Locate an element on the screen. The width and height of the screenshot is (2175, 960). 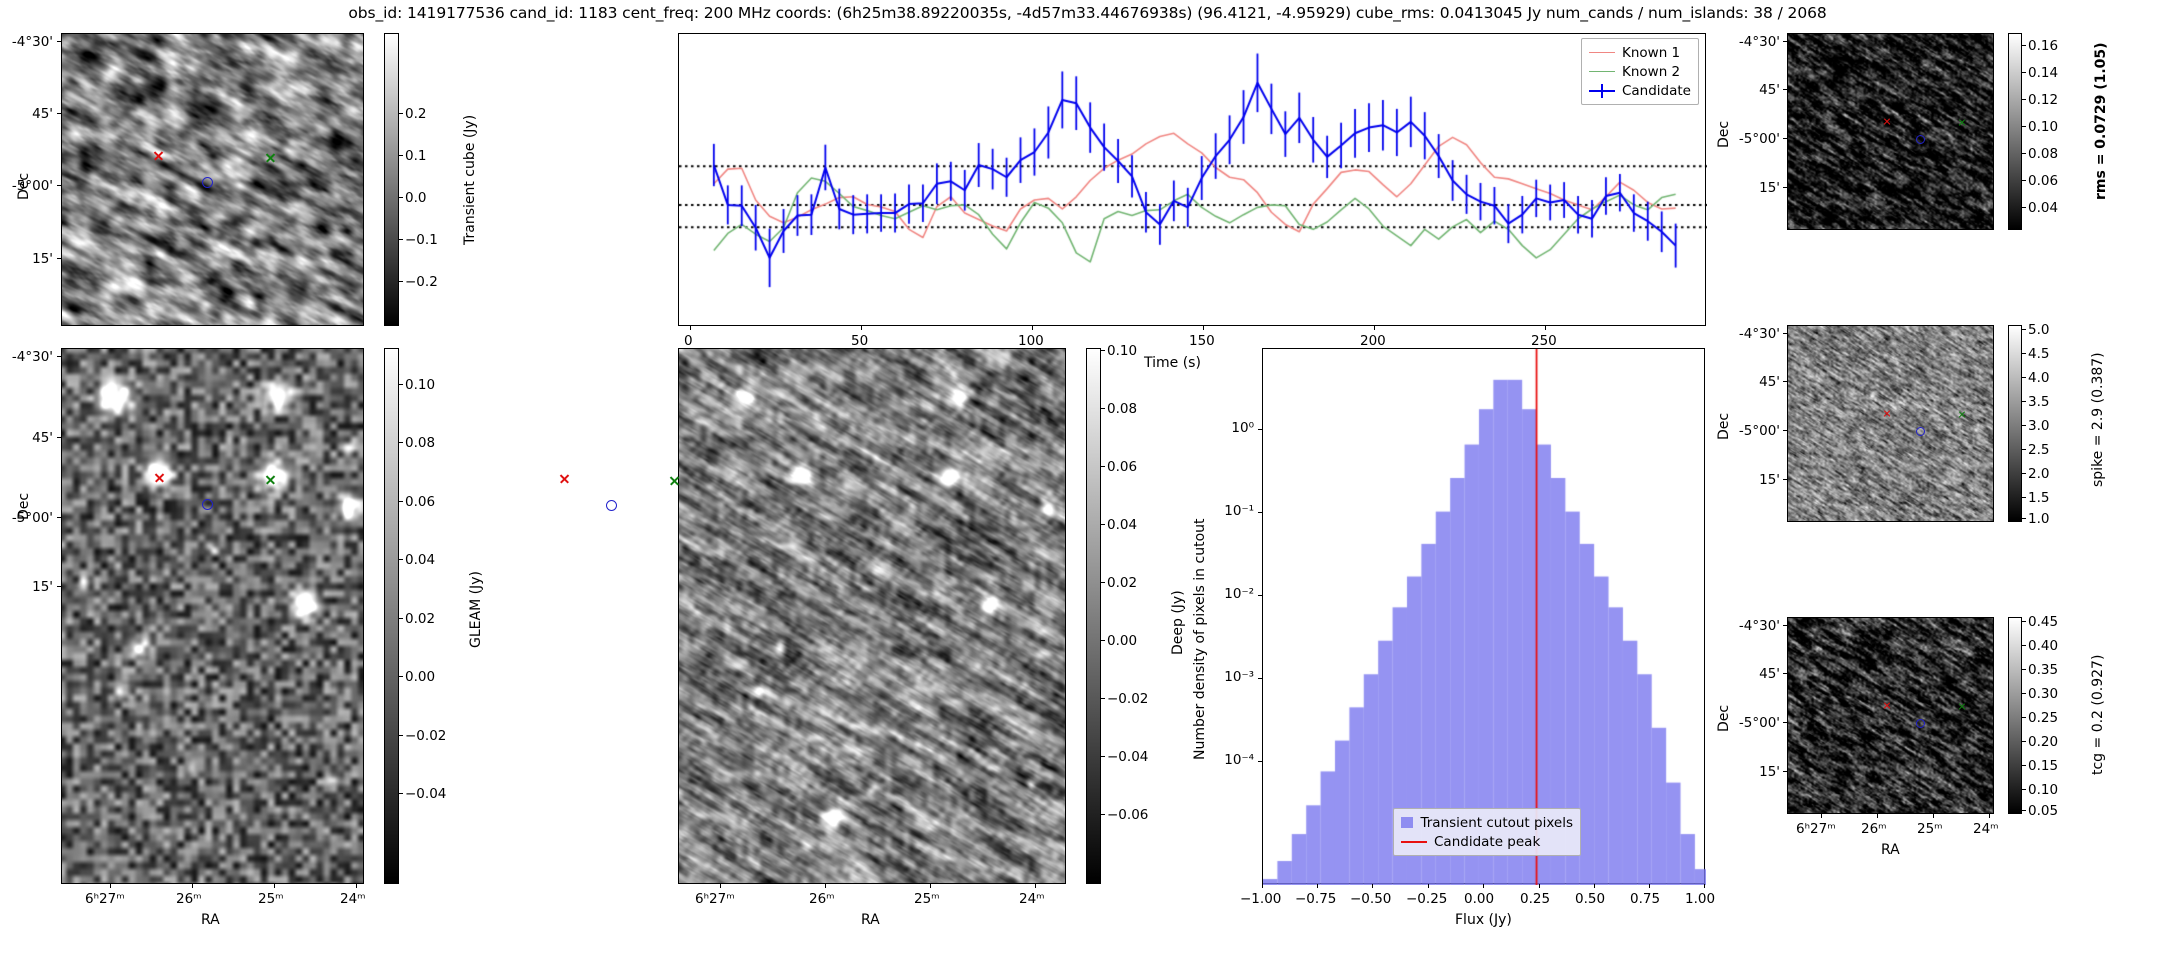
colorbar-tick-label: −0.06 is located at coordinates (1128, 815).